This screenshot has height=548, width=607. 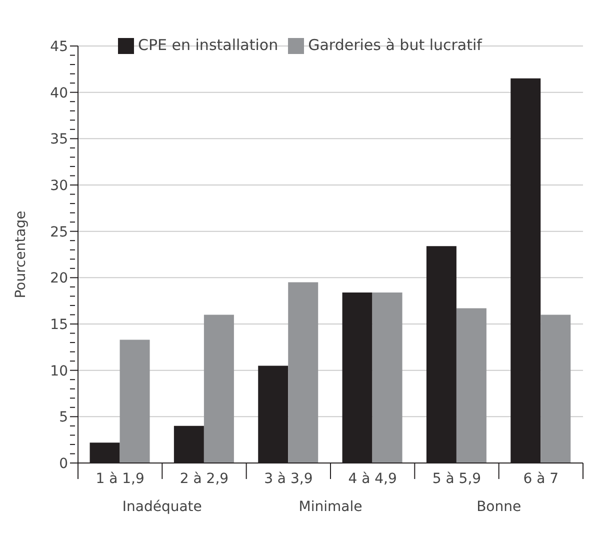 I want to click on text: Minimale, so click(x=331, y=507).